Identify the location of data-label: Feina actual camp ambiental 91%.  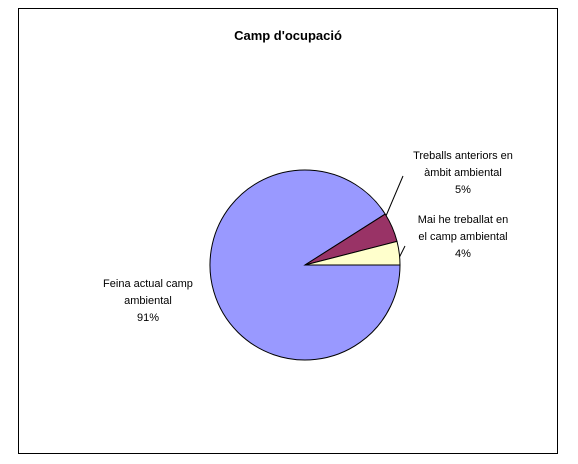
(148, 301).